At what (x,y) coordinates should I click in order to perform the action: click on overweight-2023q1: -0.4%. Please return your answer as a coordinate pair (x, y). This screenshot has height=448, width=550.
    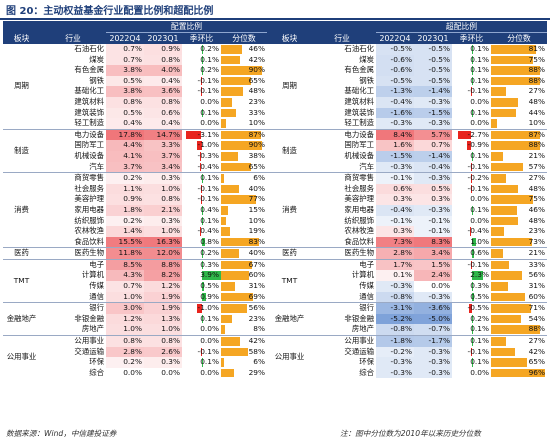
    Looking at the image, I should click on (433, 167).